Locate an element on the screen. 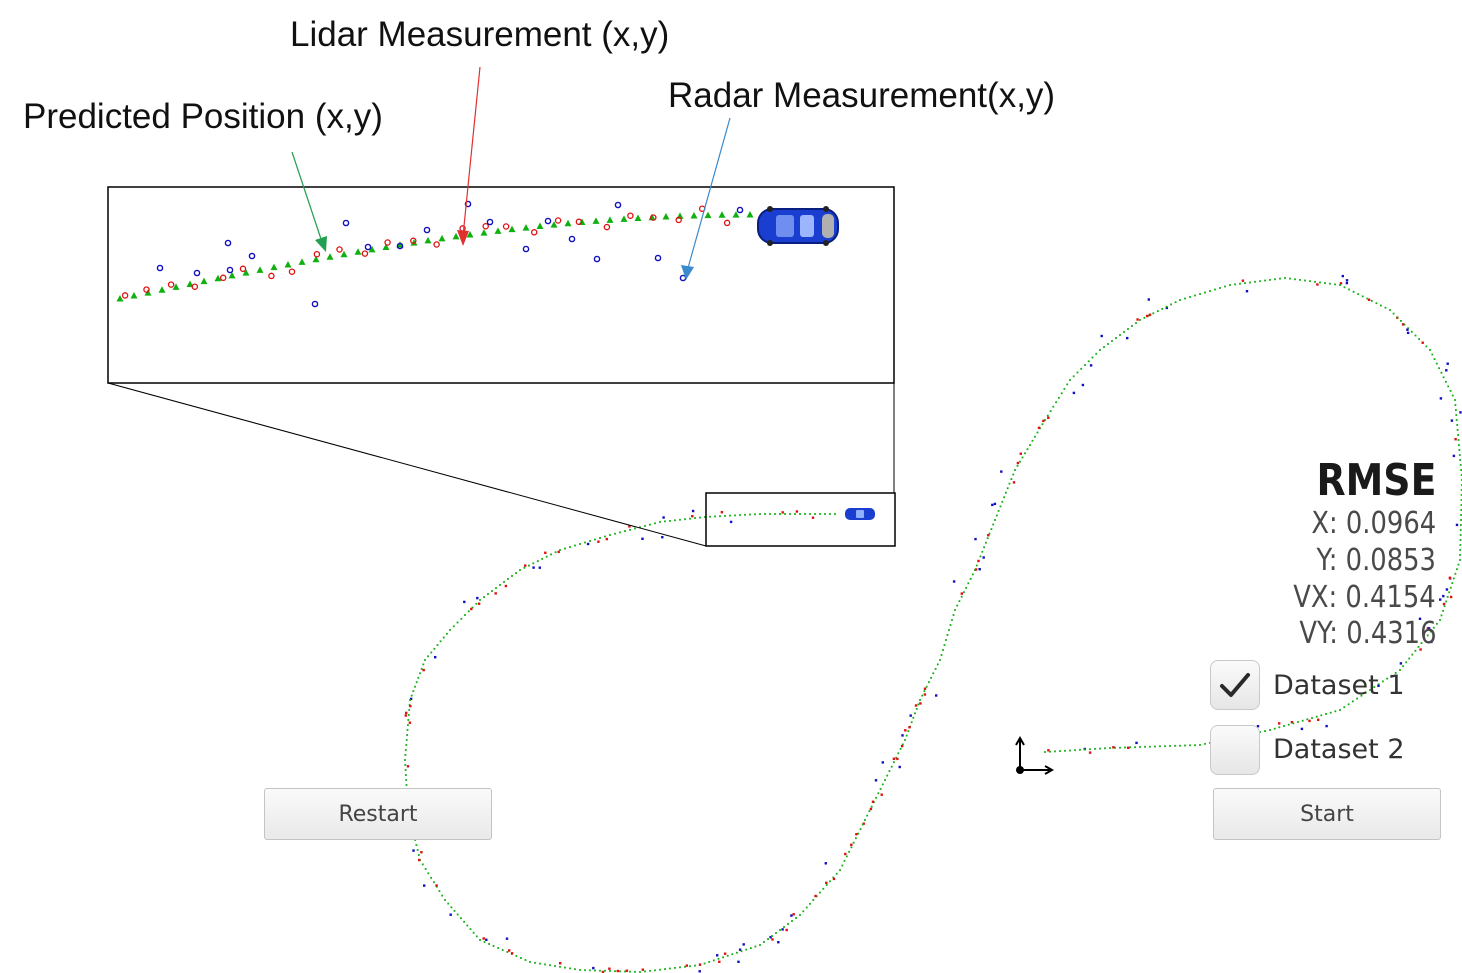 The image size is (1462, 973). dataset-1-checkbox is located at coordinates (1235, 685).